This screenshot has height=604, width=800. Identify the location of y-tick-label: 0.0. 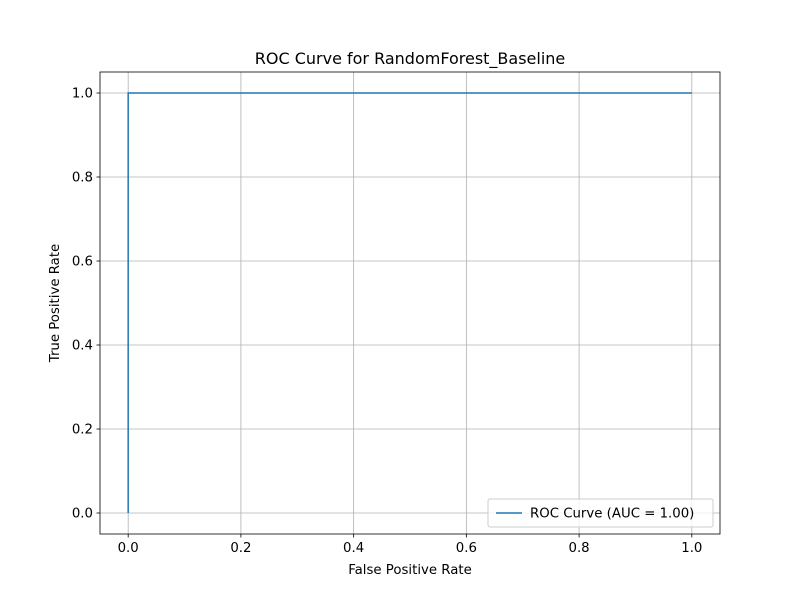
(82, 514).